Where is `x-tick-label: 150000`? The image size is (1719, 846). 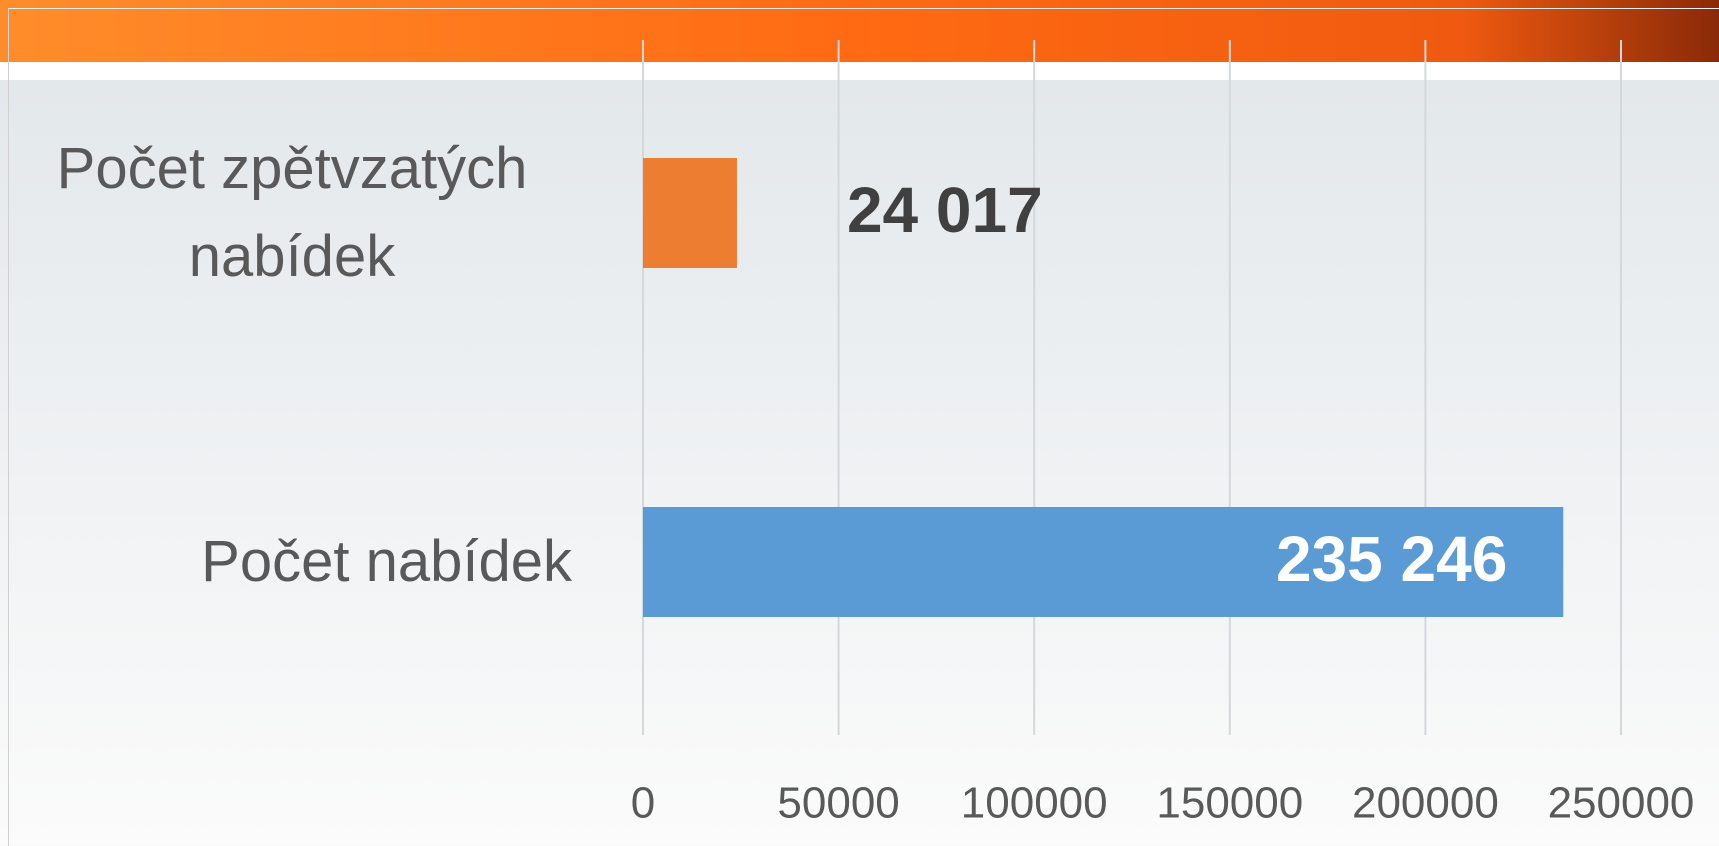 x-tick-label: 150000 is located at coordinates (1229, 803).